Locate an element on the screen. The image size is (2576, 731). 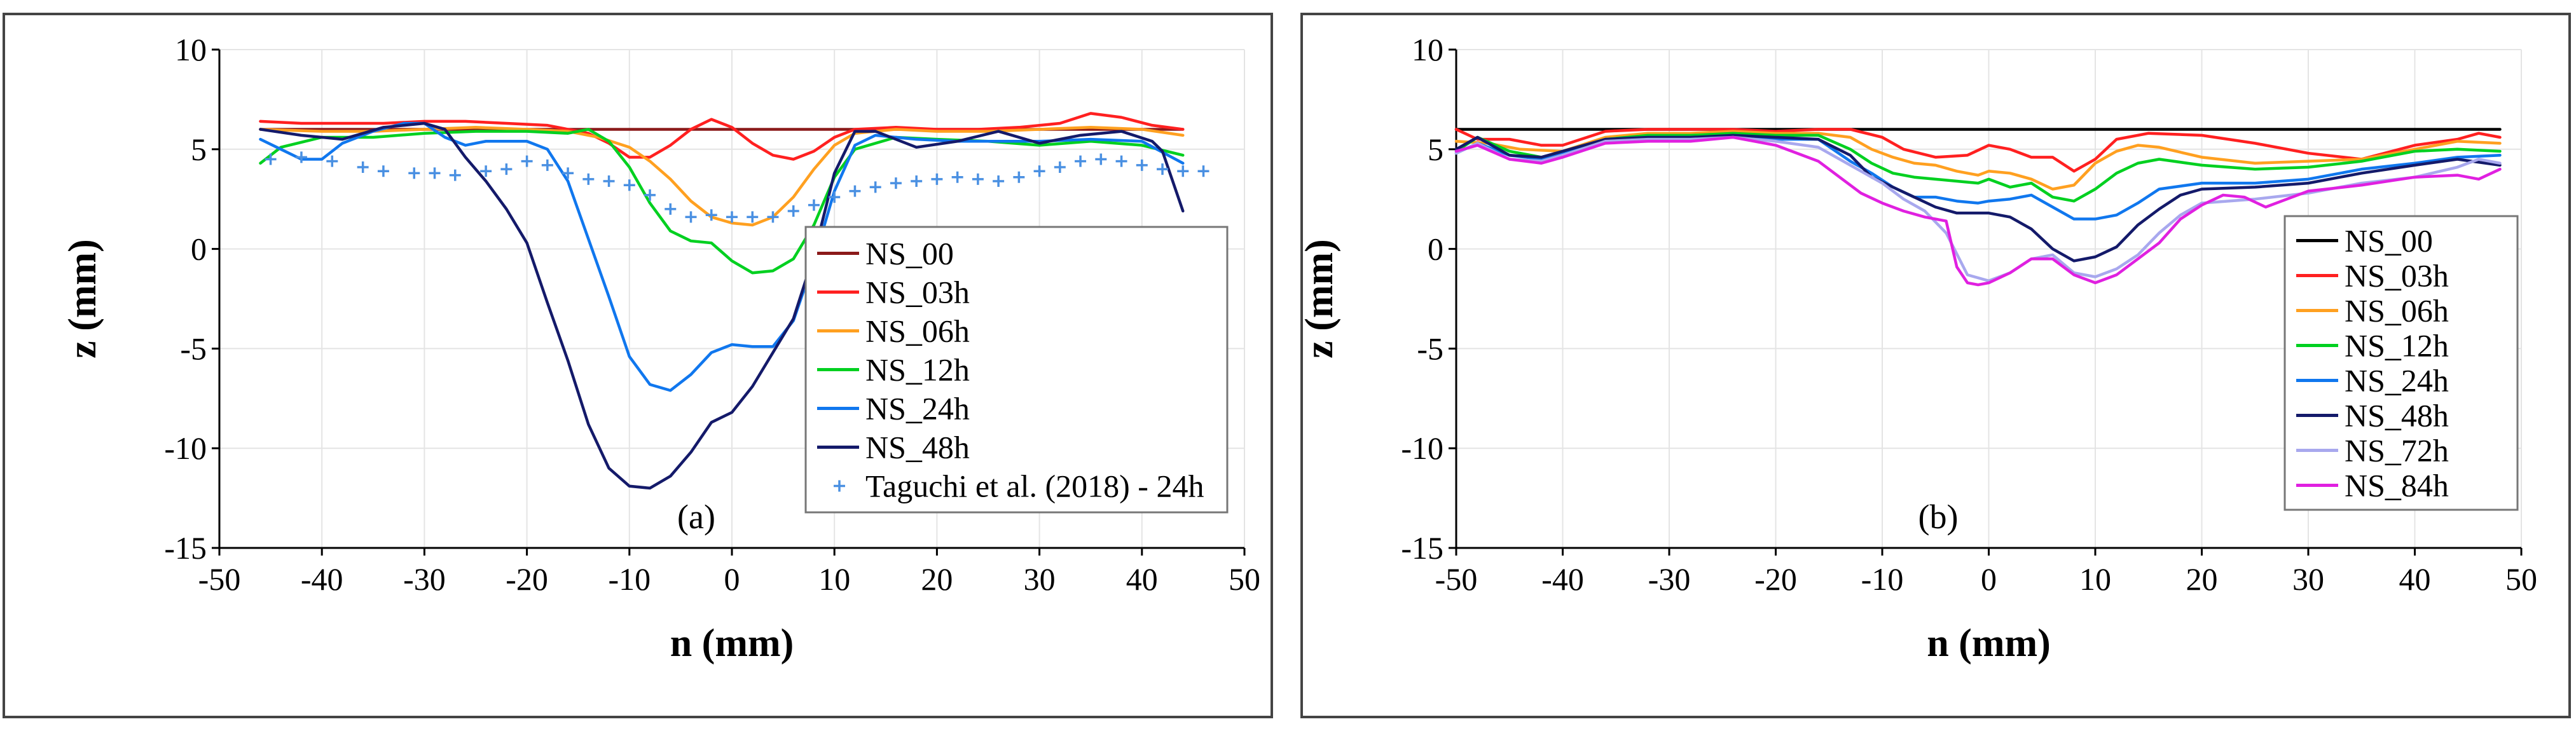
x-tick-label: -40 is located at coordinates (1562, 579).